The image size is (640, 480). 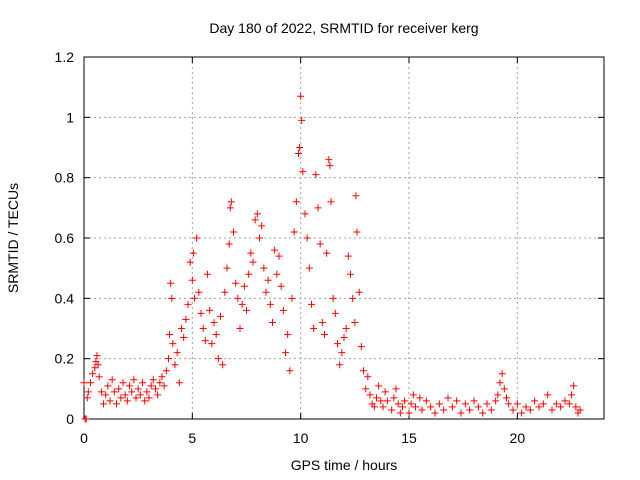 What do you see at coordinates (70, 419) in the screenshot?
I see `y-tick-label: 0` at bounding box center [70, 419].